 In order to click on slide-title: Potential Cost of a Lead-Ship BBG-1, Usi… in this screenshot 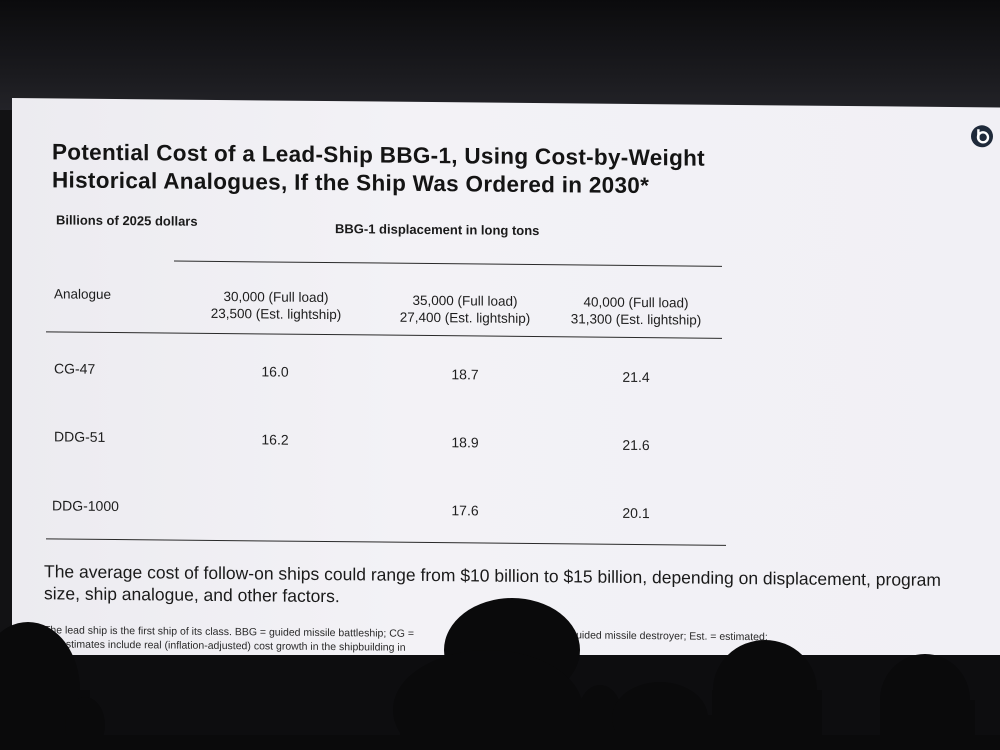, I will do `click(472, 170)`.